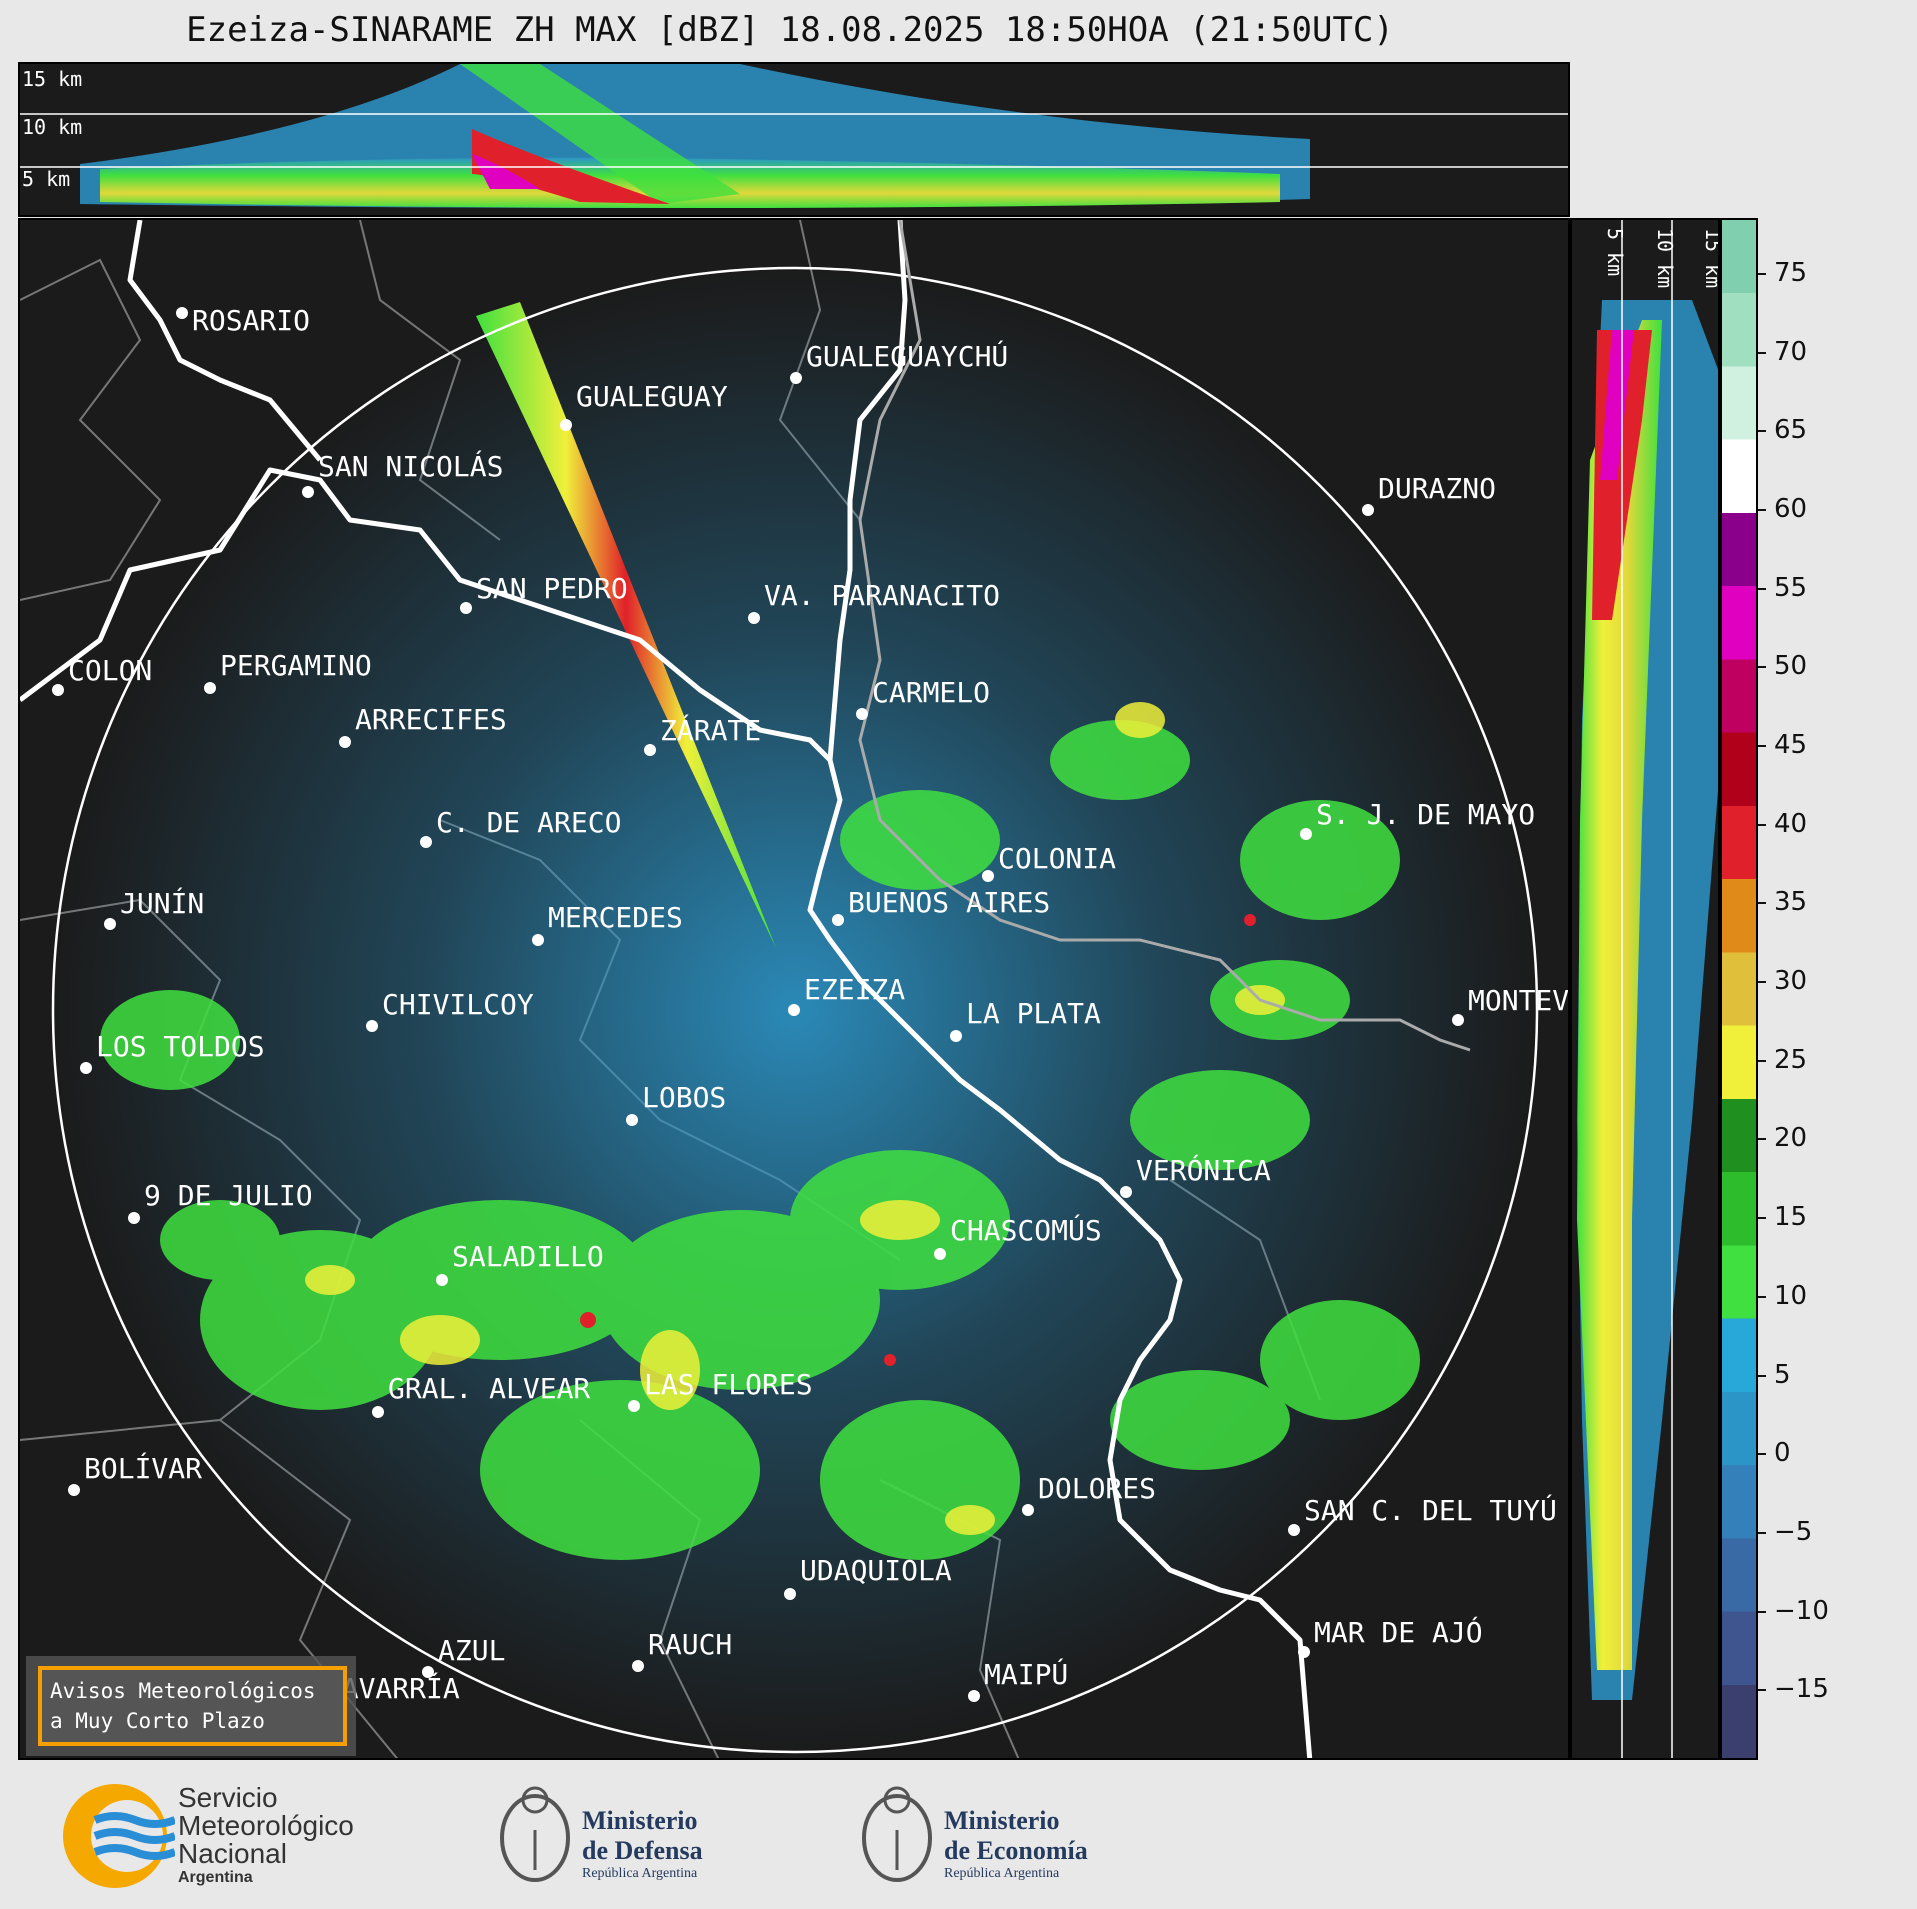  I want to click on city-carmelo: CARMELO, so click(923, 698).